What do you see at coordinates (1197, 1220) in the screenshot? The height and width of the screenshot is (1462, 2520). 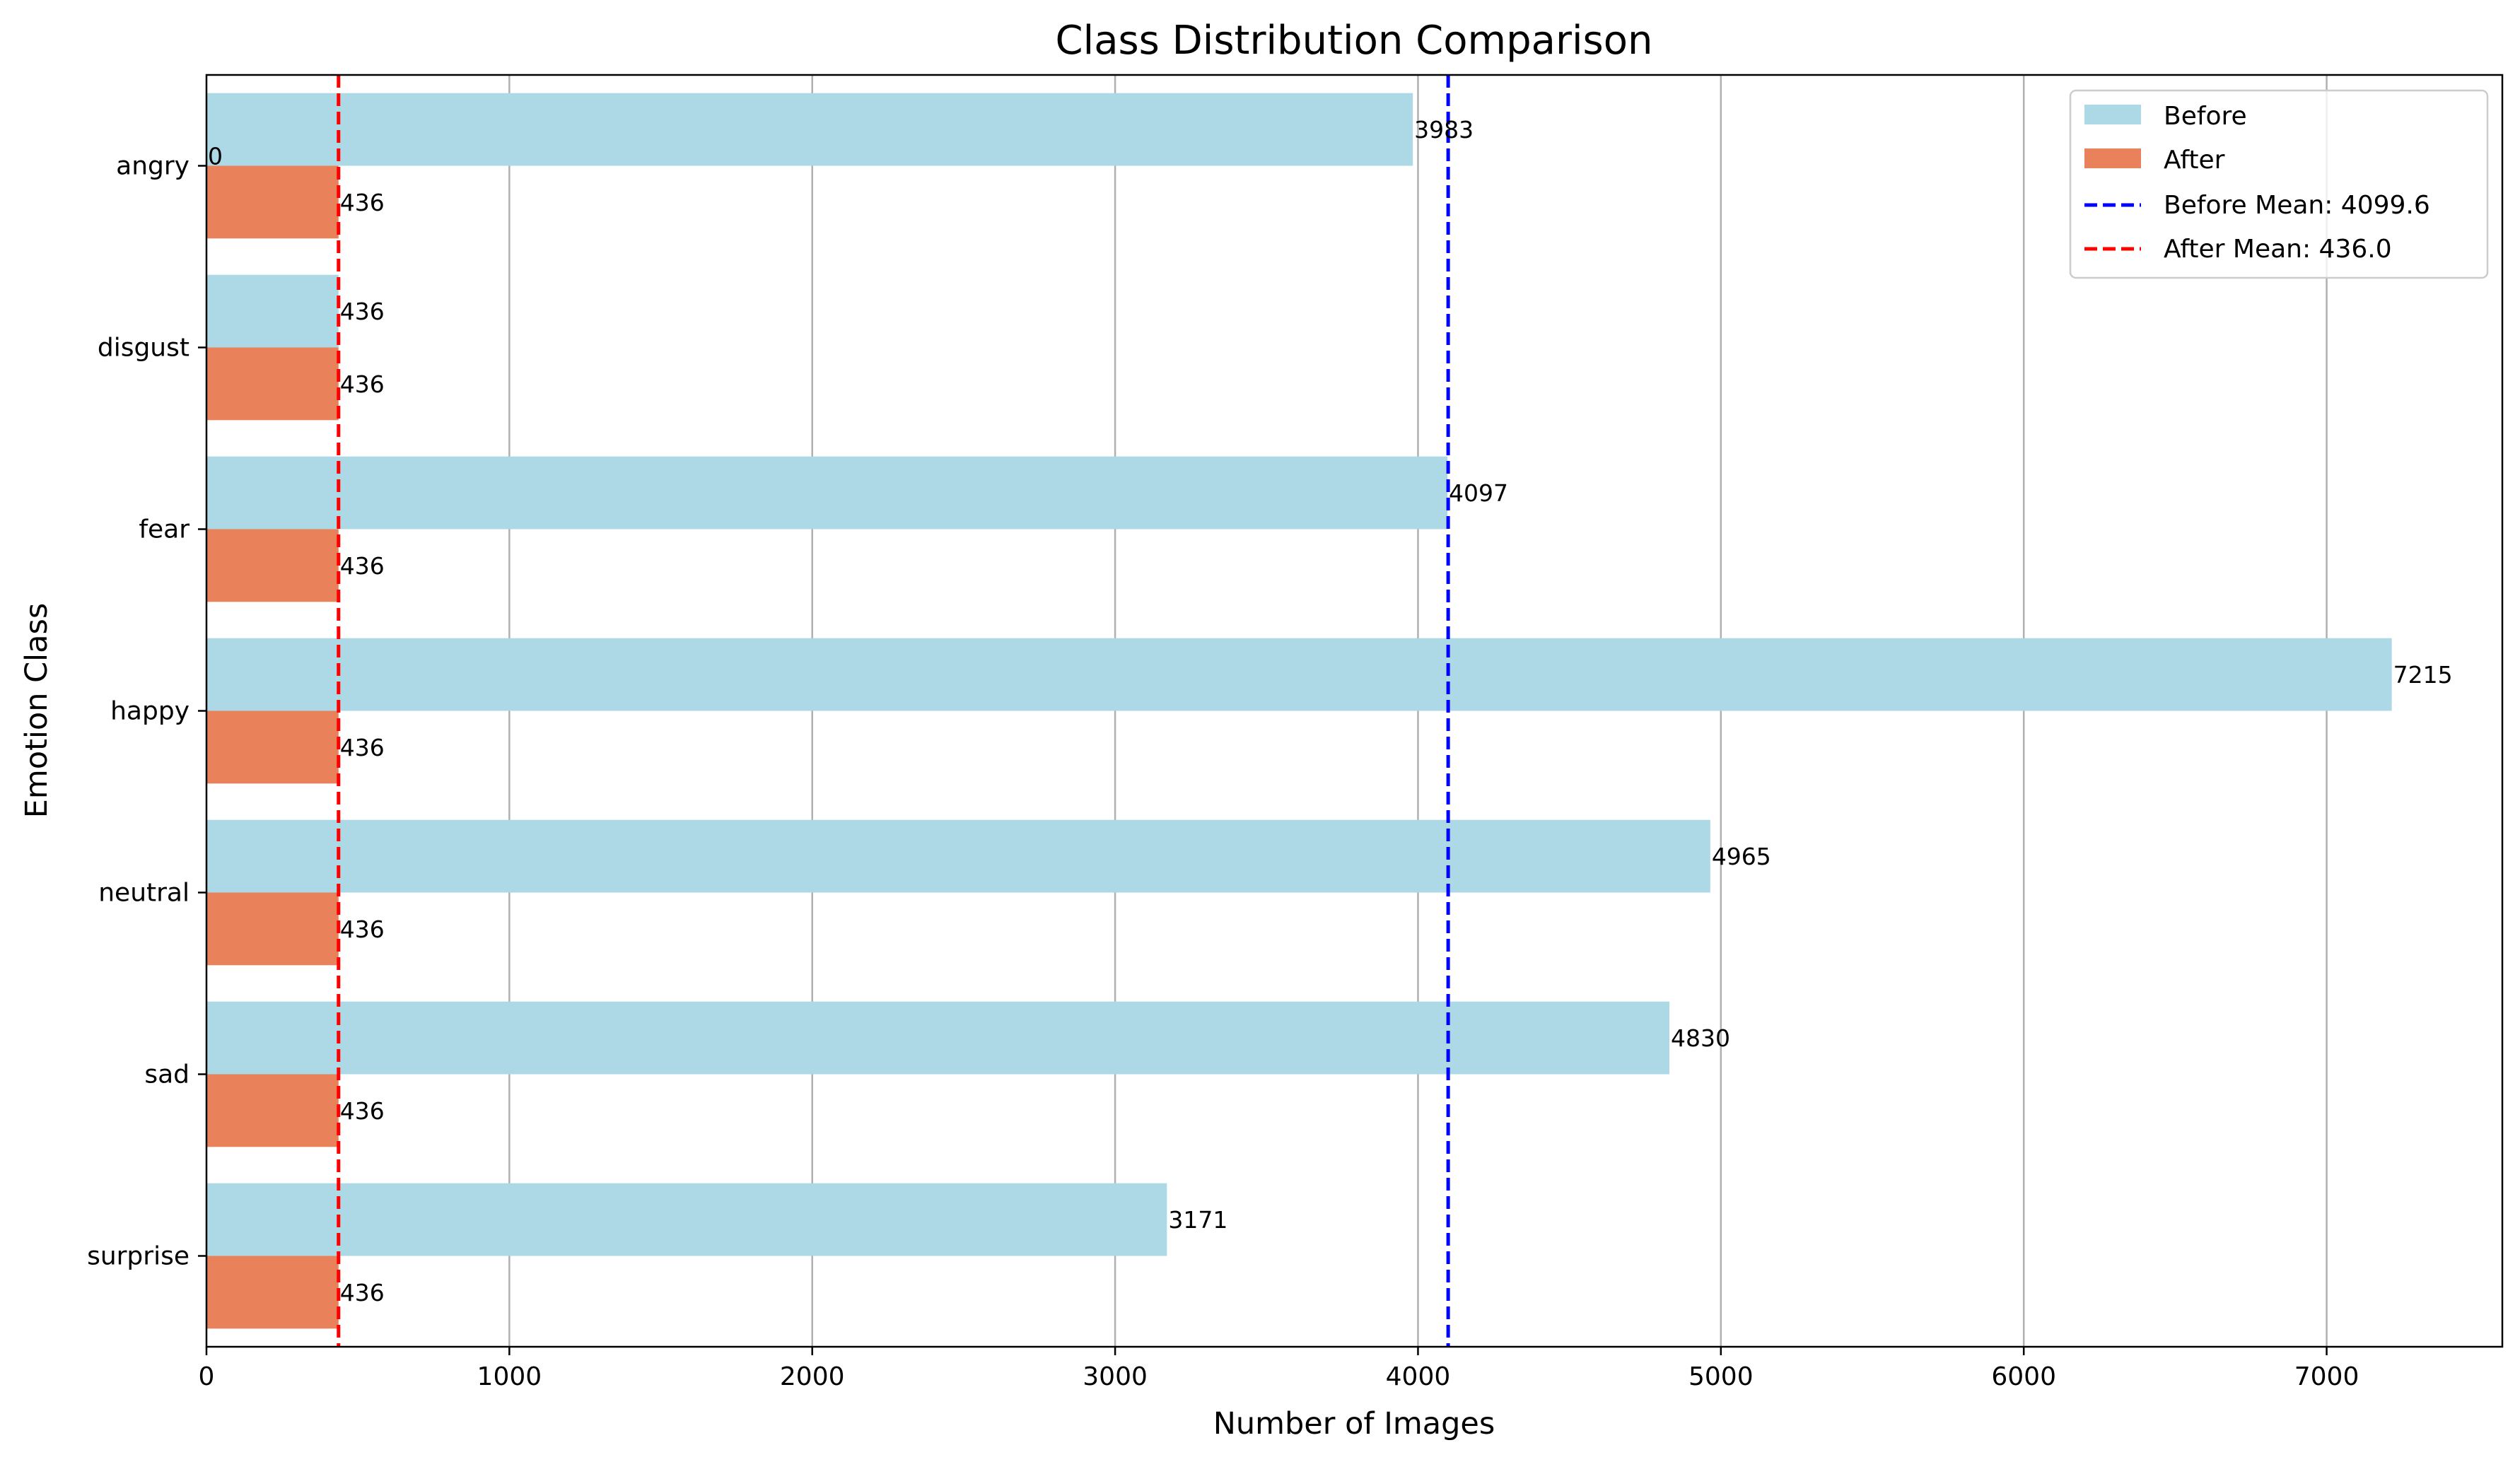 I see `data-label-before-surprise: 3171` at bounding box center [1197, 1220].